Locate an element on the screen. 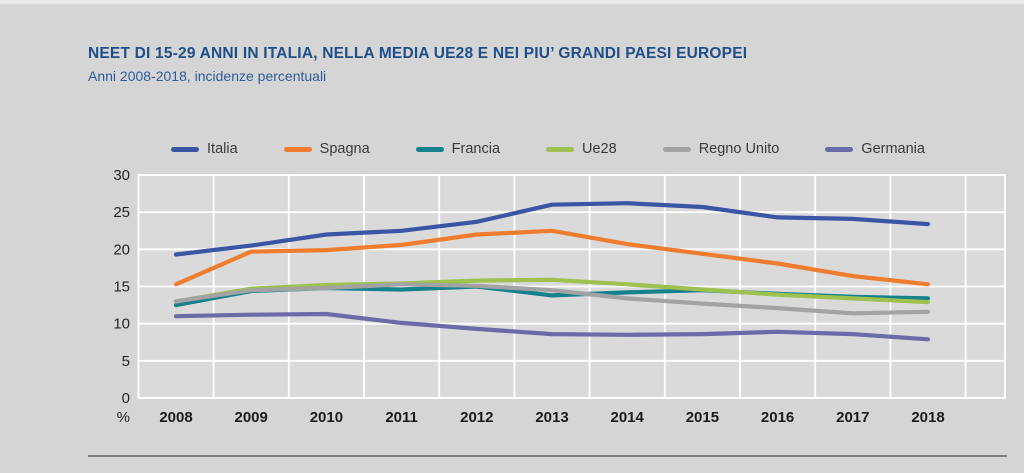 The width and height of the screenshot is (1024, 473). legend-label: Regno Unito is located at coordinates (739, 149).